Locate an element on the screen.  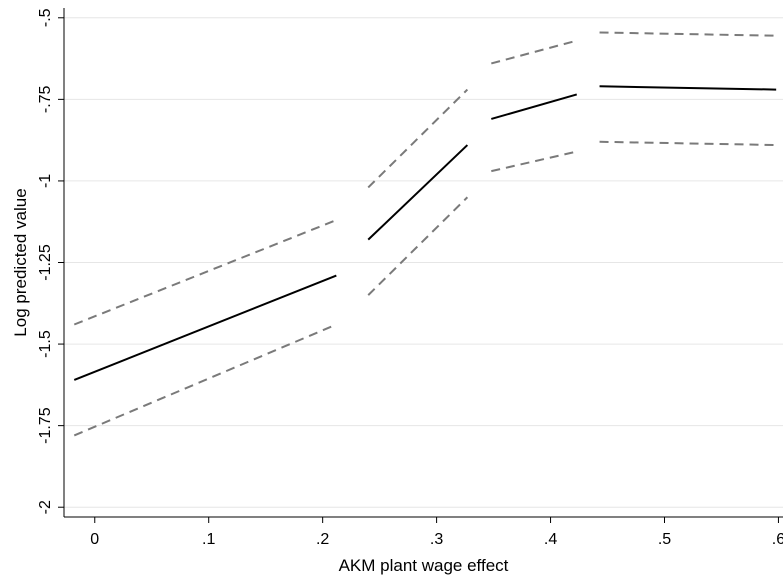
y-tick-label: -.75 is located at coordinates (45, 99).